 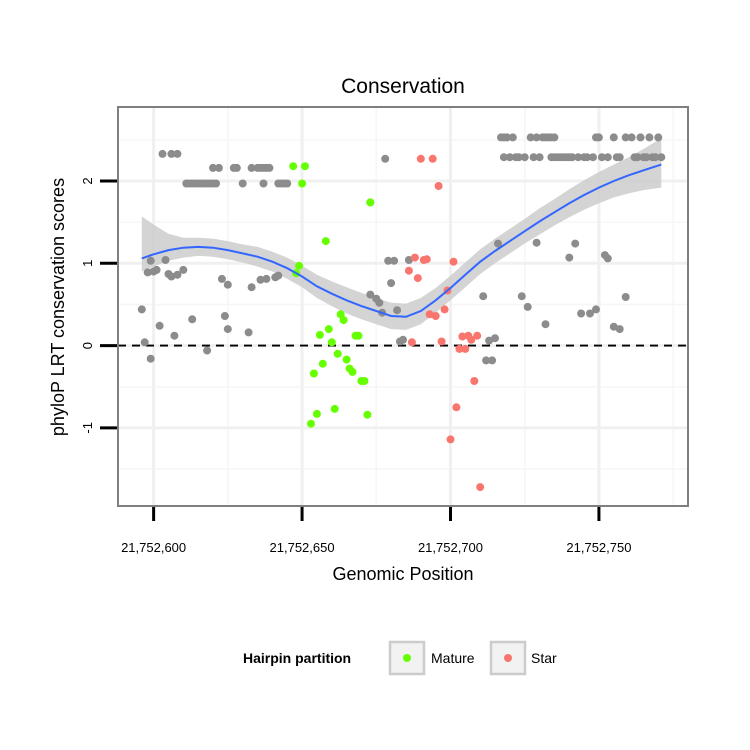 What do you see at coordinates (402, 574) in the screenshot?
I see `x-axis-label: Genomic Position` at bounding box center [402, 574].